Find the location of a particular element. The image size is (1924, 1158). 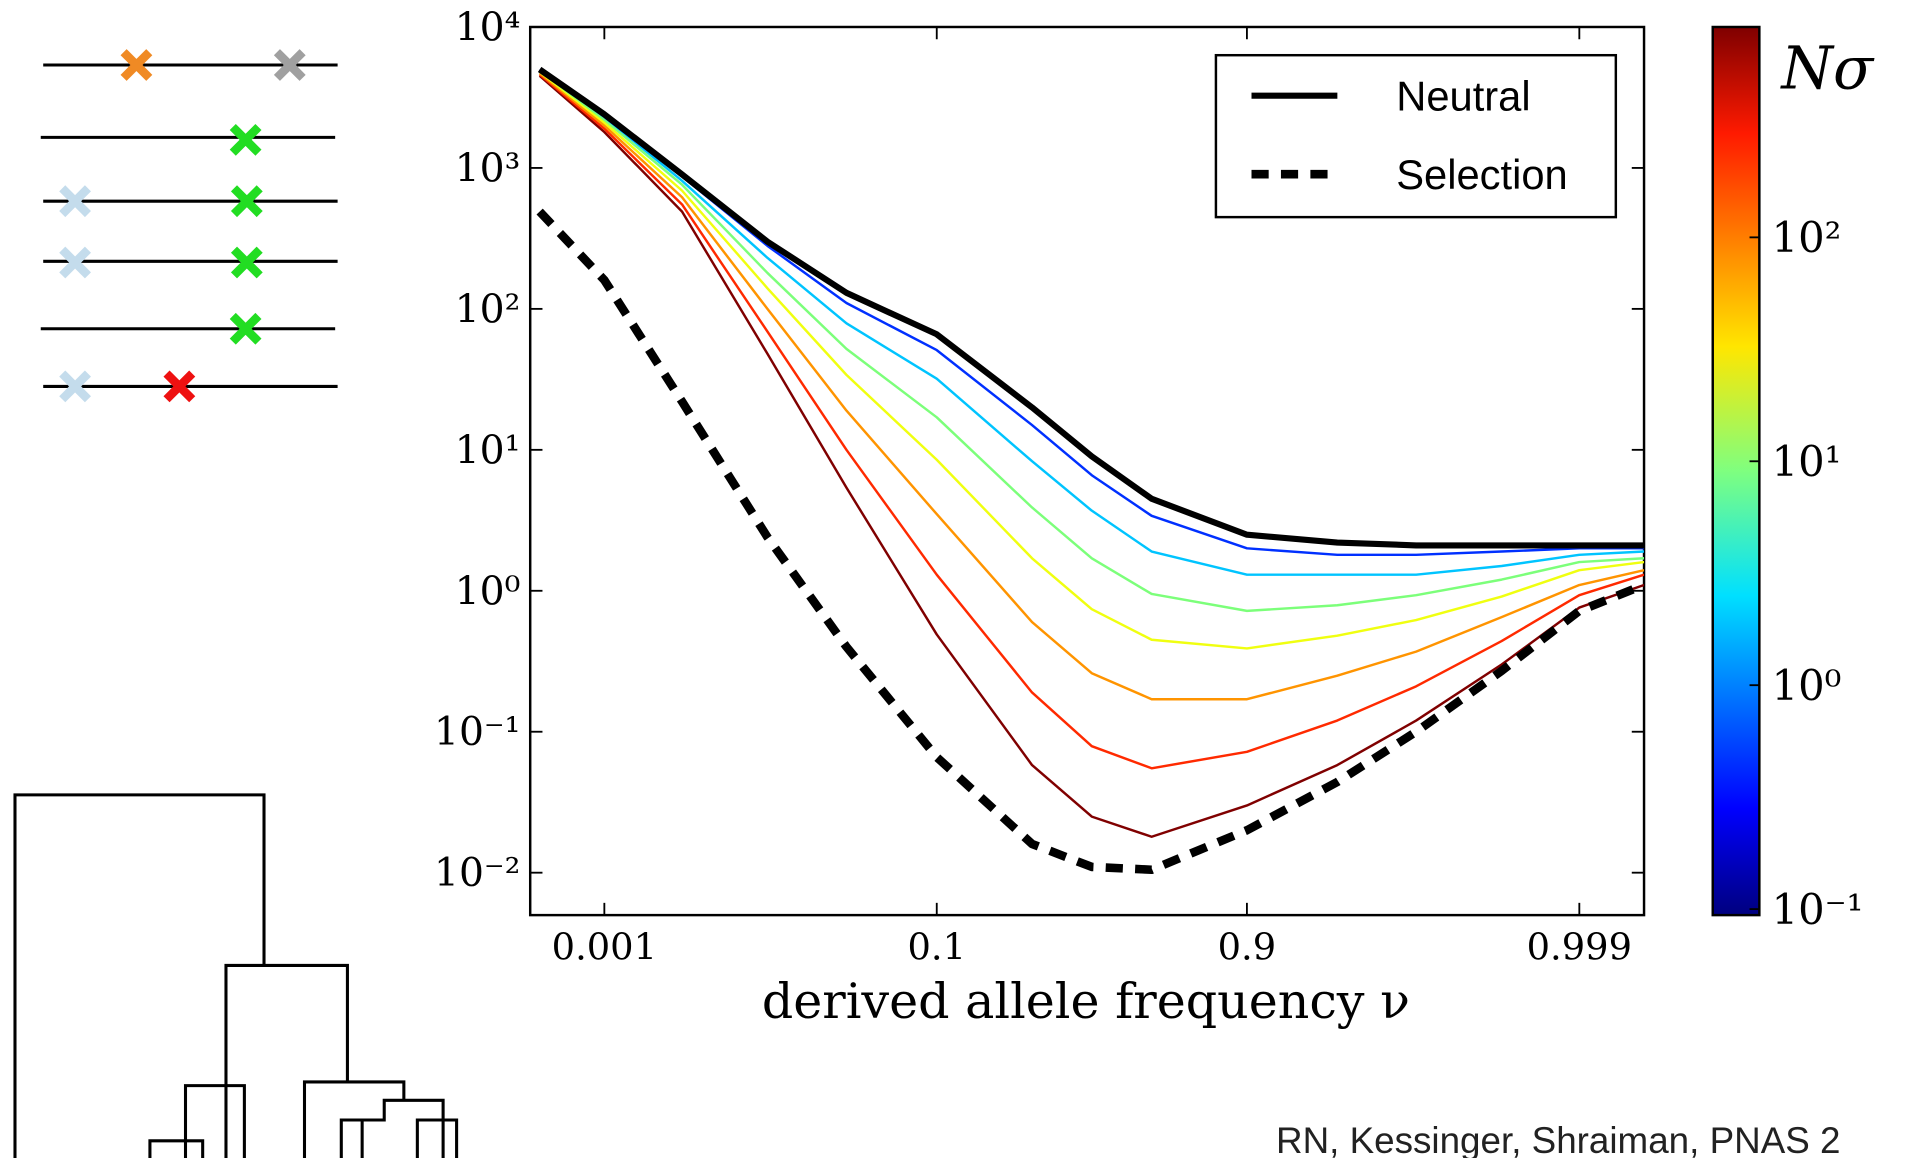

y-tick-label: 10² is located at coordinates (488, 309).